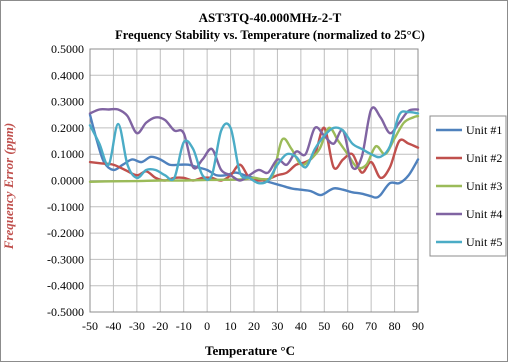 Image resolution: width=508 pixels, height=362 pixels. I want to click on x-tick-label: -20, so click(160, 326).